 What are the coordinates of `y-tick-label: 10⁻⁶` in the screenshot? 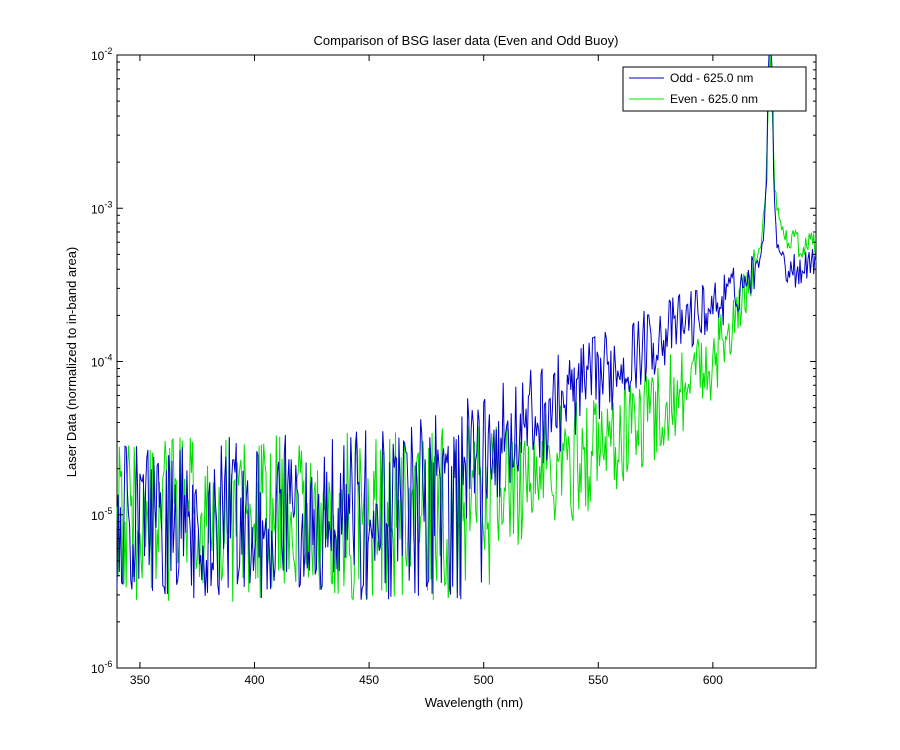 It's located at (101, 667).